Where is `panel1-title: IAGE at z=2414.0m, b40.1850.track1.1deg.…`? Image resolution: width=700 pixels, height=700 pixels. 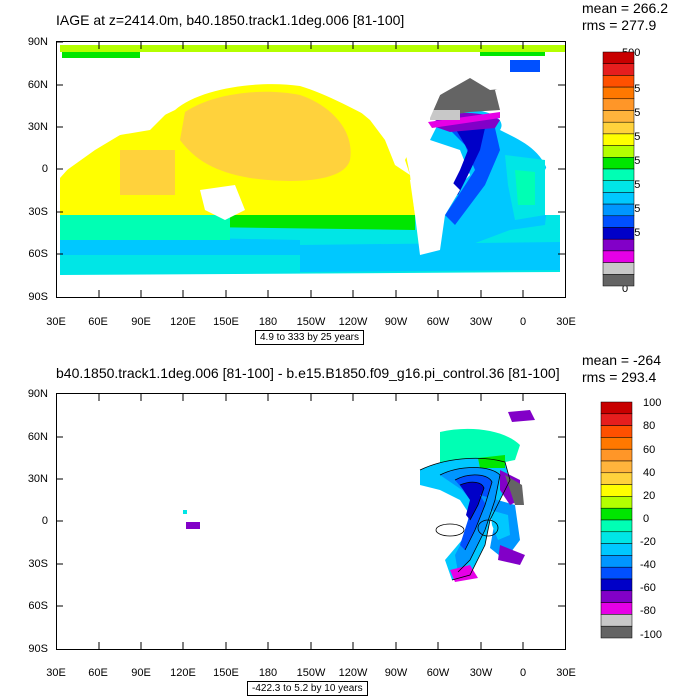
panel1-title: IAGE at z=2414.0m, b40.1850.track1.1deg.… is located at coordinates (230, 20).